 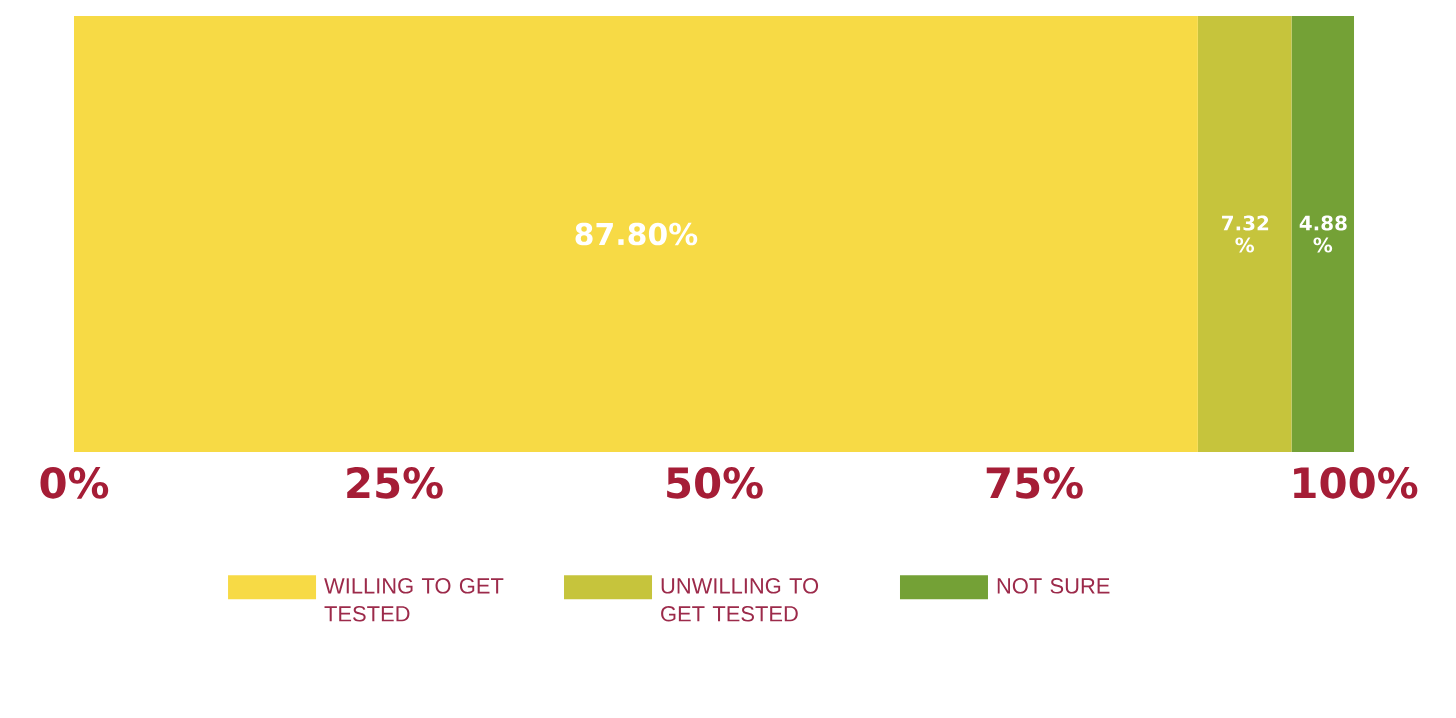 What do you see at coordinates (1053, 586) in the screenshot?
I see `legend-label: NOT SURE` at bounding box center [1053, 586].